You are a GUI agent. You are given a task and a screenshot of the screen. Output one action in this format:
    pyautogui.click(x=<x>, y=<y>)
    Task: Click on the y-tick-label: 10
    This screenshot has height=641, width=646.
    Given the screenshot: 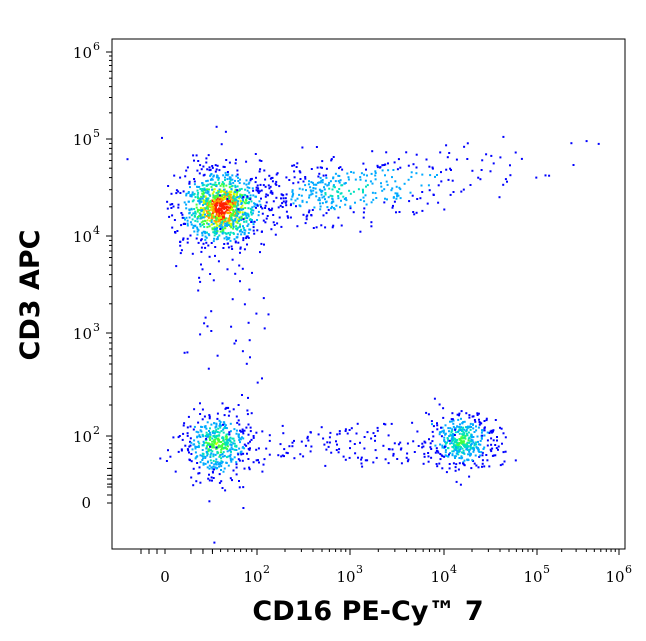 What is the action you would take?
    pyautogui.click(x=82, y=237)
    